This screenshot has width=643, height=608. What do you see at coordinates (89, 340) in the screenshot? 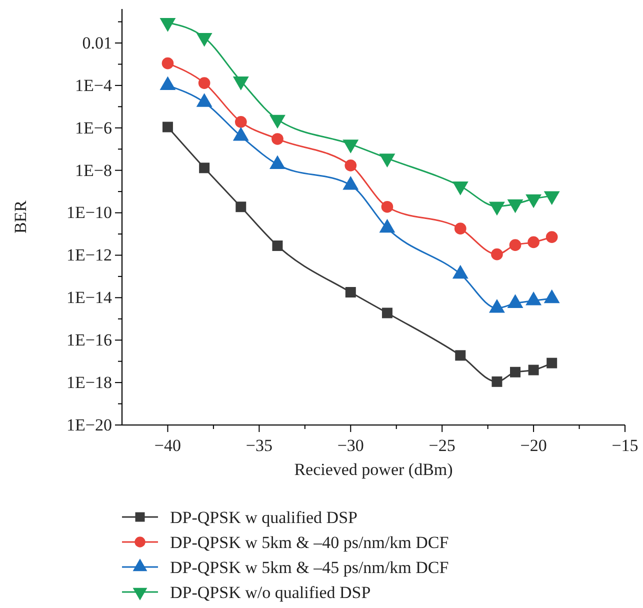
I see `y-tick-label: 1E−16` at bounding box center [89, 340].